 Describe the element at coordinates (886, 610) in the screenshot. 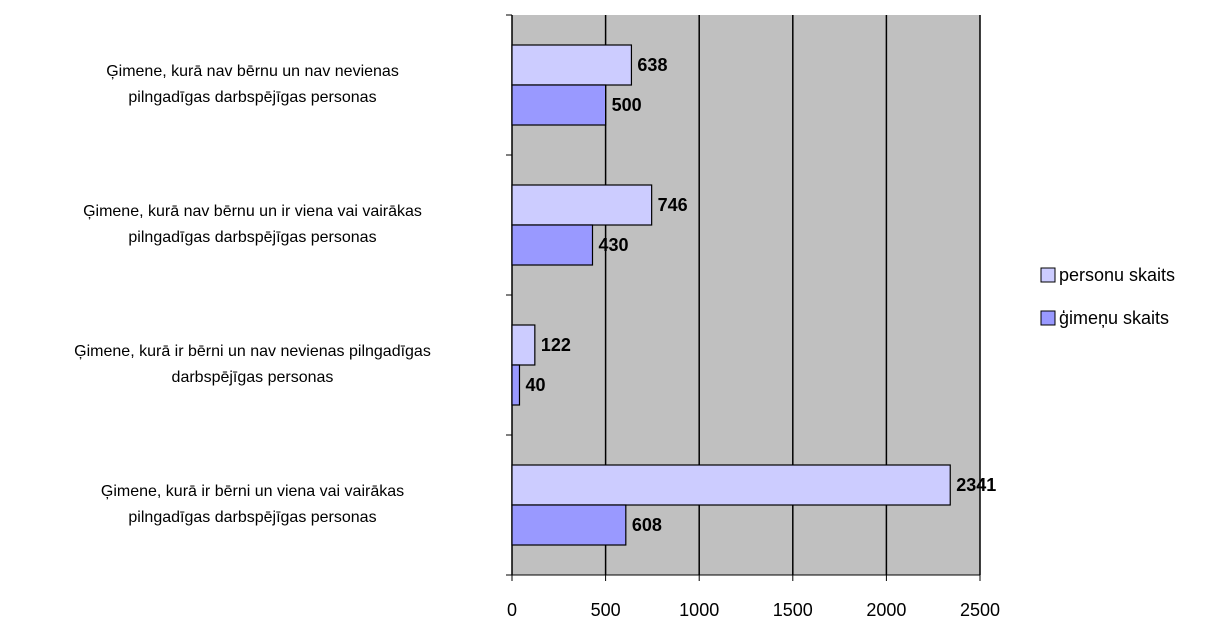

I see `x-tick-label: 2000` at that location.